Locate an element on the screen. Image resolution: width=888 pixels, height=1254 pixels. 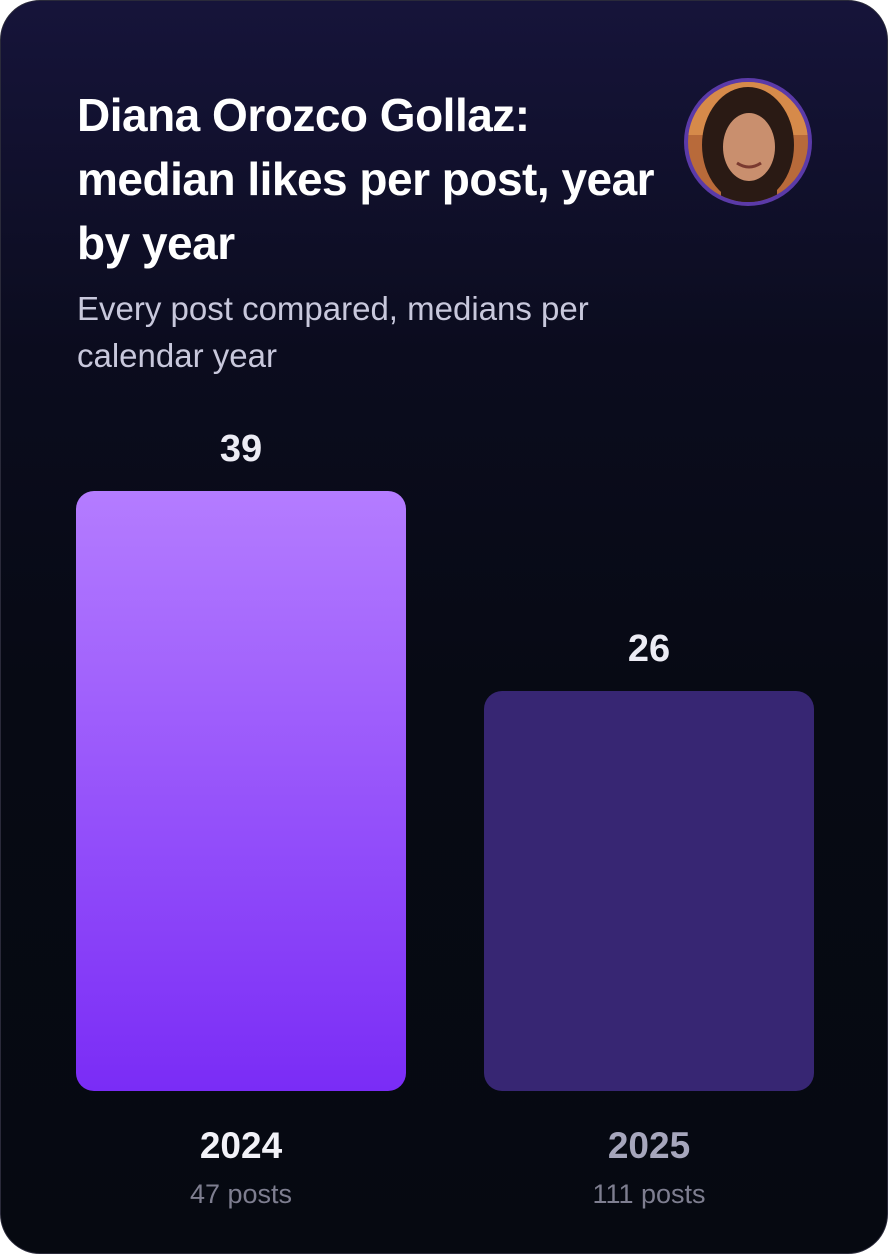
value-label: 39 is located at coordinates (241, 449).